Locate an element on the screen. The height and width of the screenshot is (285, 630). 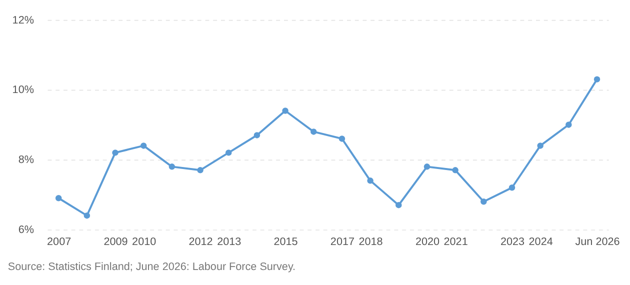
x-tick-label: 2024 is located at coordinates (540, 242).